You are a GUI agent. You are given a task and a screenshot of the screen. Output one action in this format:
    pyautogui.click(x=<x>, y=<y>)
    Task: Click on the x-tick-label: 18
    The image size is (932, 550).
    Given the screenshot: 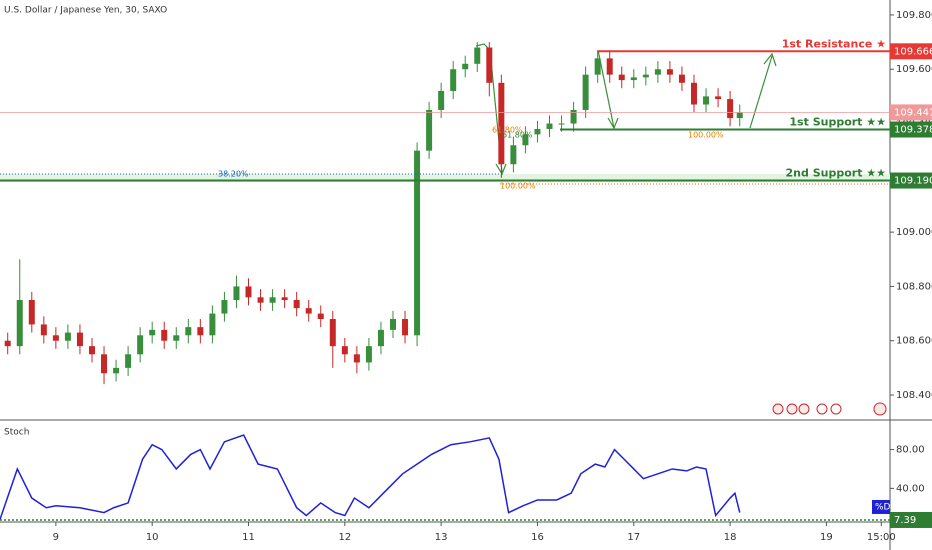 What is the action you would take?
    pyautogui.click(x=730, y=537)
    